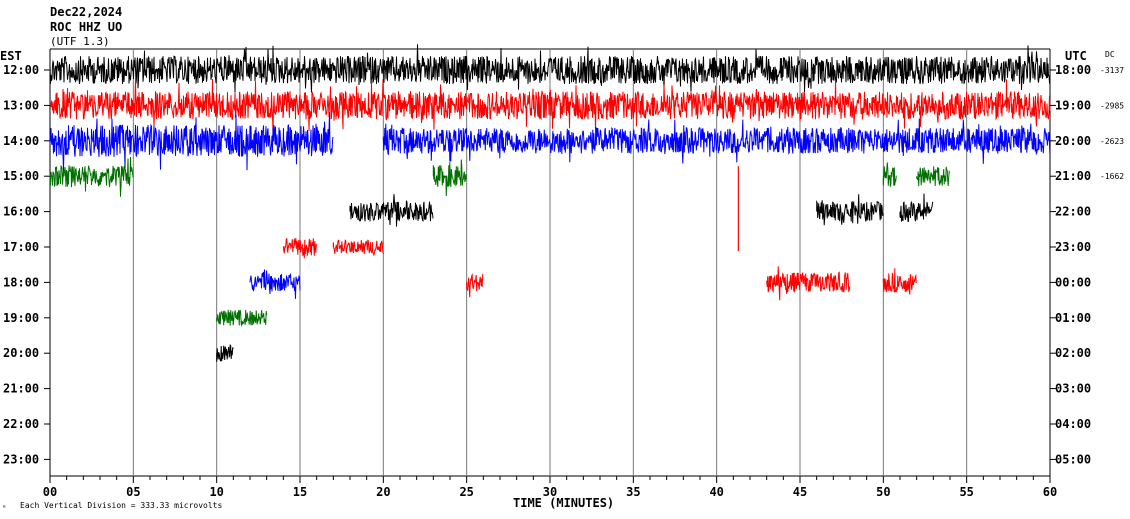 This screenshot has width=1130, height=519. Describe the element at coordinates (550, 479) in the screenshot. I see `minute-ticks` at that location.